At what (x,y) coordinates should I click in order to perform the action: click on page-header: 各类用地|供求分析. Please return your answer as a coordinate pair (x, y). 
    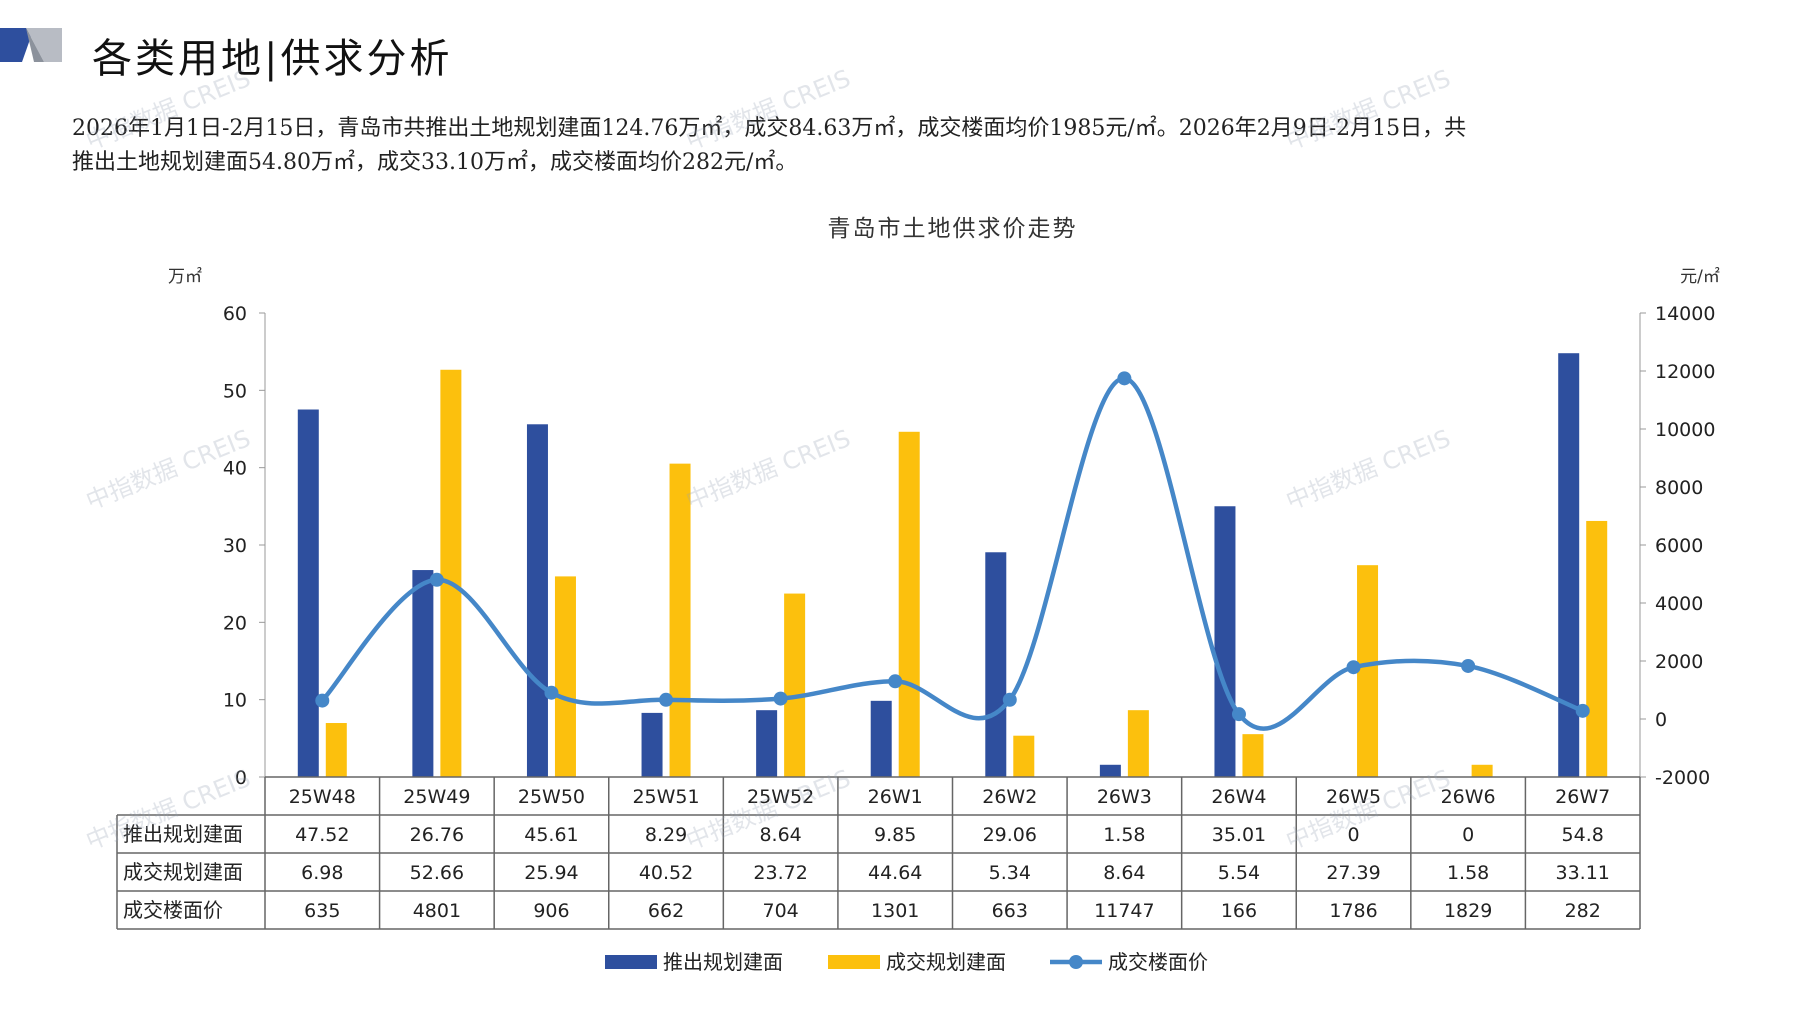
    Looking at the image, I should click on (350, 52).